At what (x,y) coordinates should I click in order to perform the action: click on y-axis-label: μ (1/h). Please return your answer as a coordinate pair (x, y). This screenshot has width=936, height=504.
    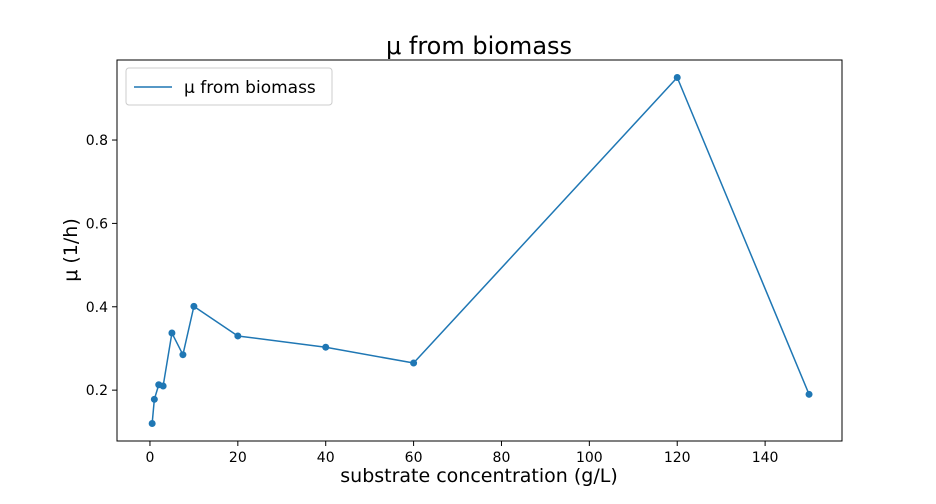
    Looking at the image, I should click on (71, 250).